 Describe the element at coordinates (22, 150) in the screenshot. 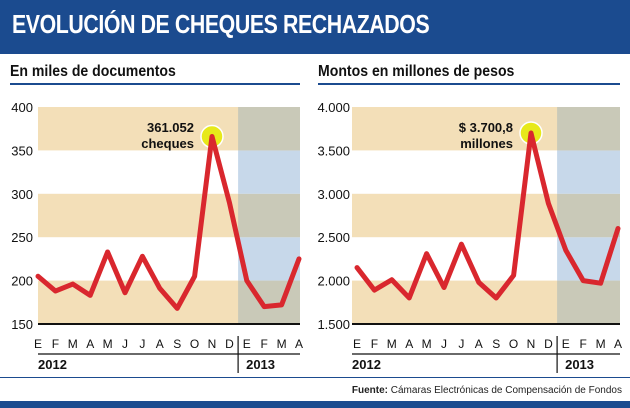

I see `left-ytick-label: 350` at that location.